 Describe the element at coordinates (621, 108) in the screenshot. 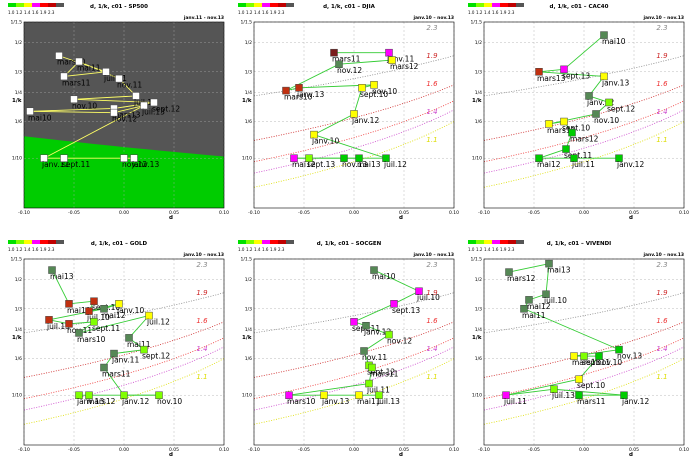

I see `data-label: sept.12` at that location.